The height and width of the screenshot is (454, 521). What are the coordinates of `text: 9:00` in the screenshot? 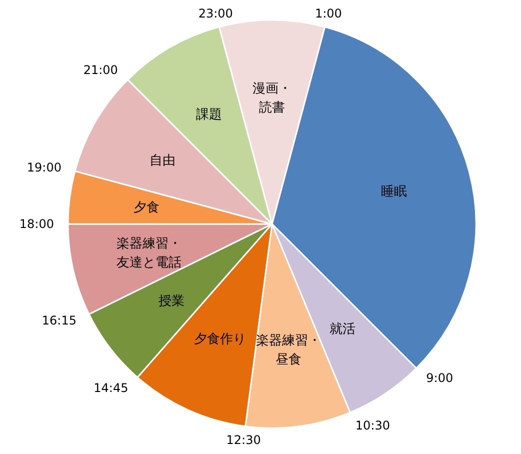 It's located at (440, 378).